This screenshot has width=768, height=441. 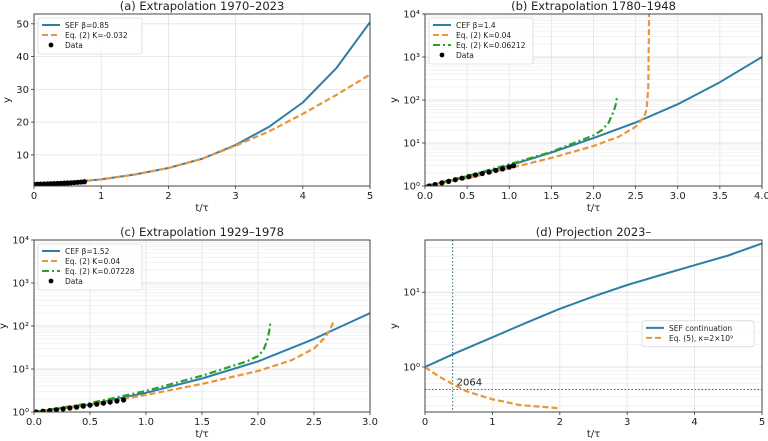 What do you see at coordinates (594, 196) in the screenshot?
I see `x-tick-label: 2.0` at bounding box center [594, 196].